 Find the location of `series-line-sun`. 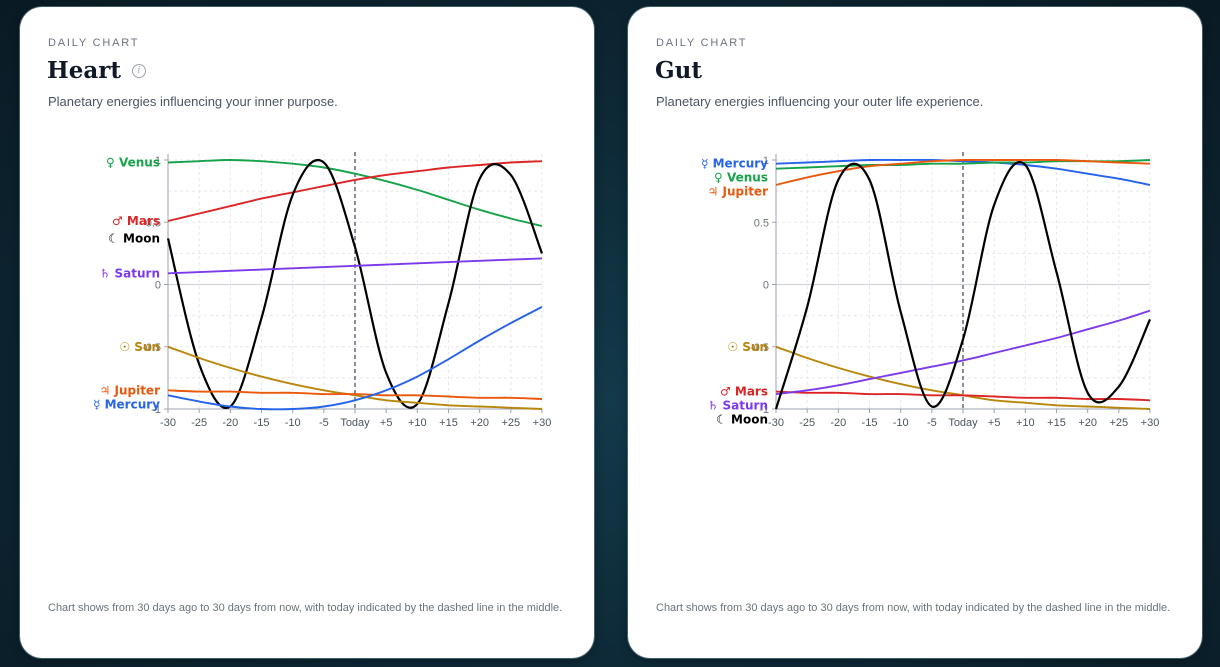

series-line-sun is located at coordinates (355, 377).